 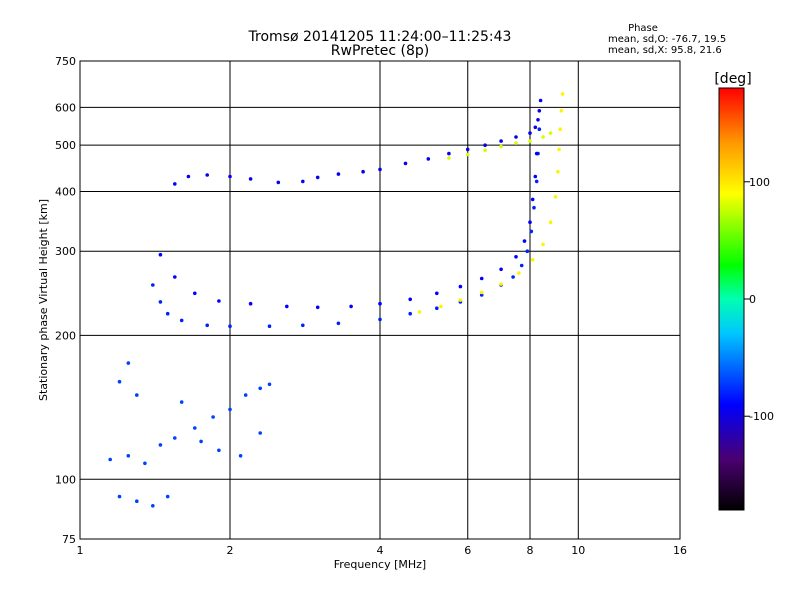 I want to click on y-tick-label: 200, so click(x=65, y=335).